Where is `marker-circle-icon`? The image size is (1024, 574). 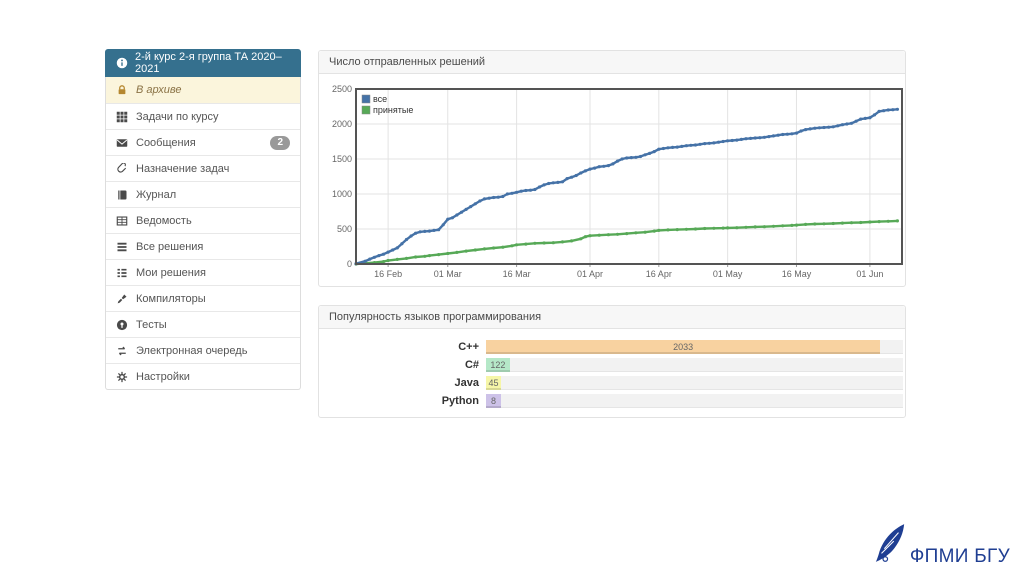 marker-circle-icon is located at coordinates (122, 325).